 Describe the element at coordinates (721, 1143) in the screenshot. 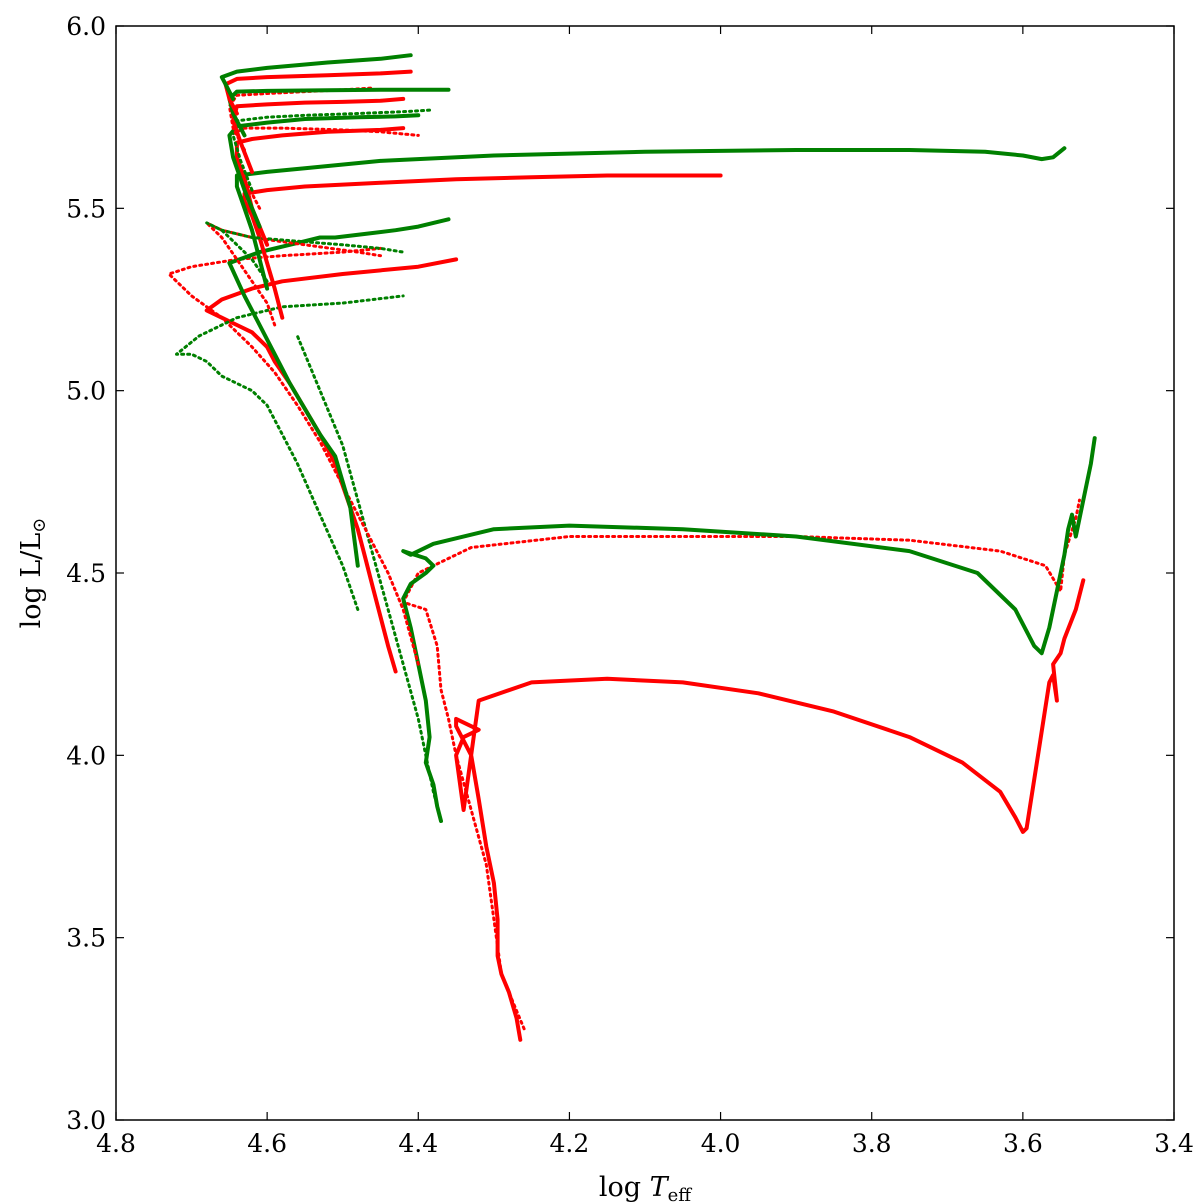

I see `x-tick-label: 4.0` at that location.